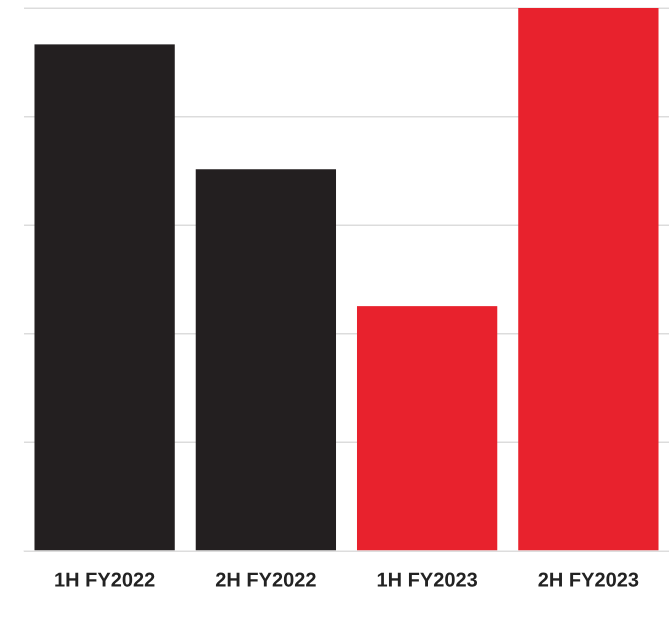 The height and width of the screenshot is (625, 669). Describe the element at coordinates (427, 581) in the screenshot. I see `x-tick-label: 1H FY2023` at that location.